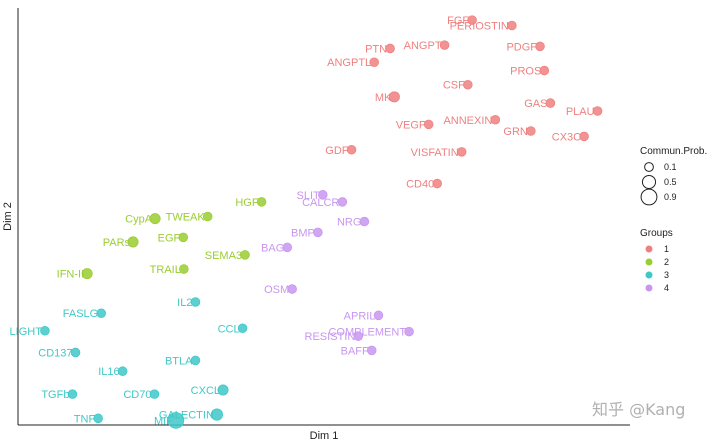 The image size is (720, 441). Describe the element at coordinates (184, 303) in the screenshot. I see `point-label: IL2` at that location.